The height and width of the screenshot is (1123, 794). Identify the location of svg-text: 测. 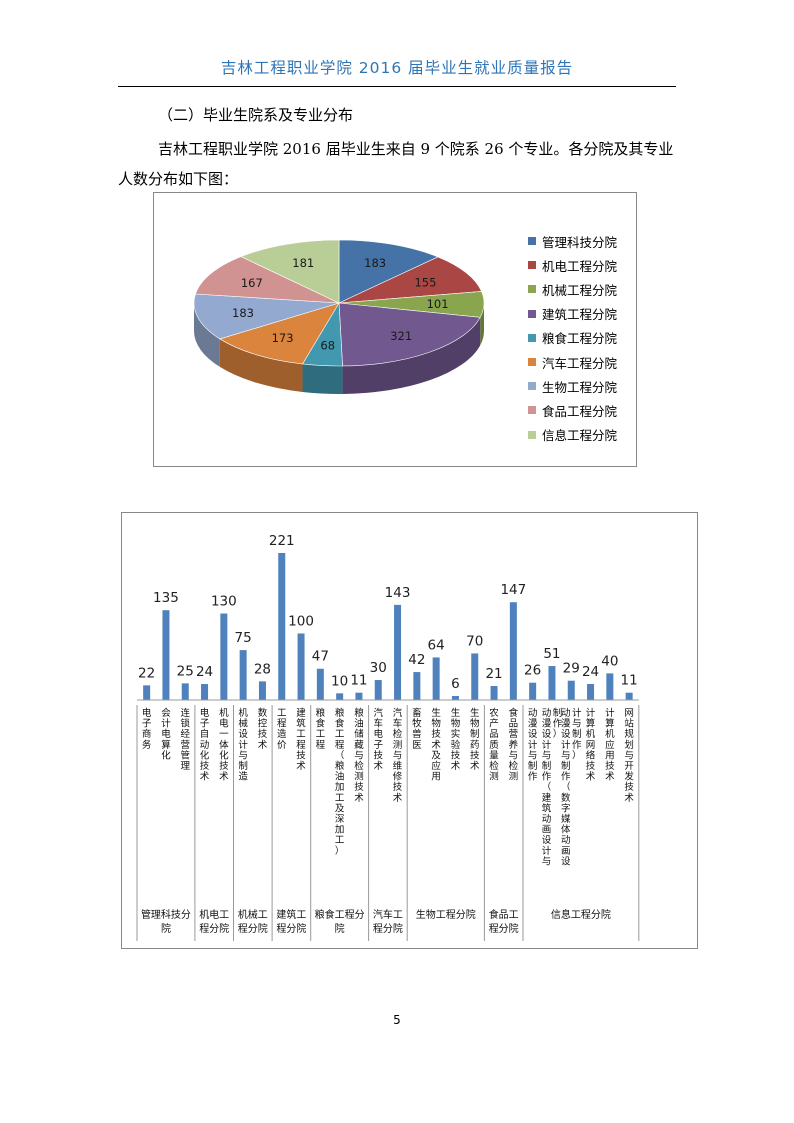
(494, 777).